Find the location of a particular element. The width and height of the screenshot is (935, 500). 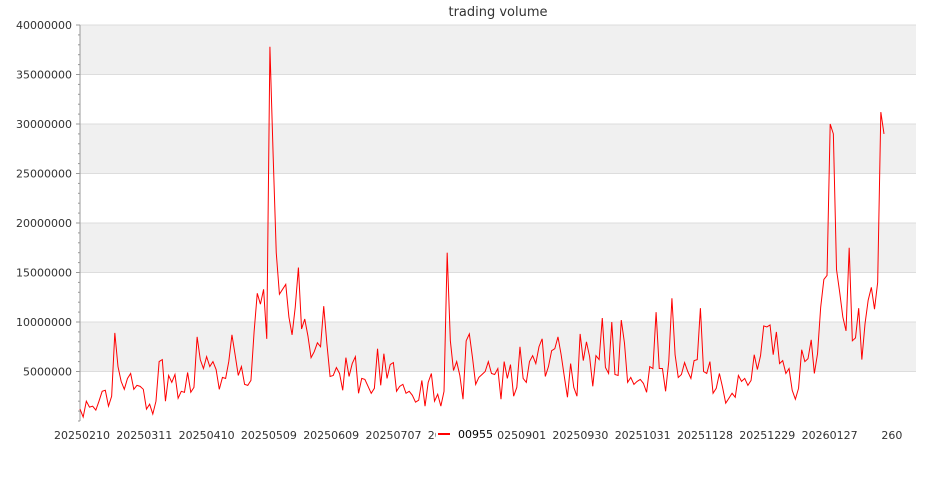

legend-label: 00955 is located at coordinates (475, 434).